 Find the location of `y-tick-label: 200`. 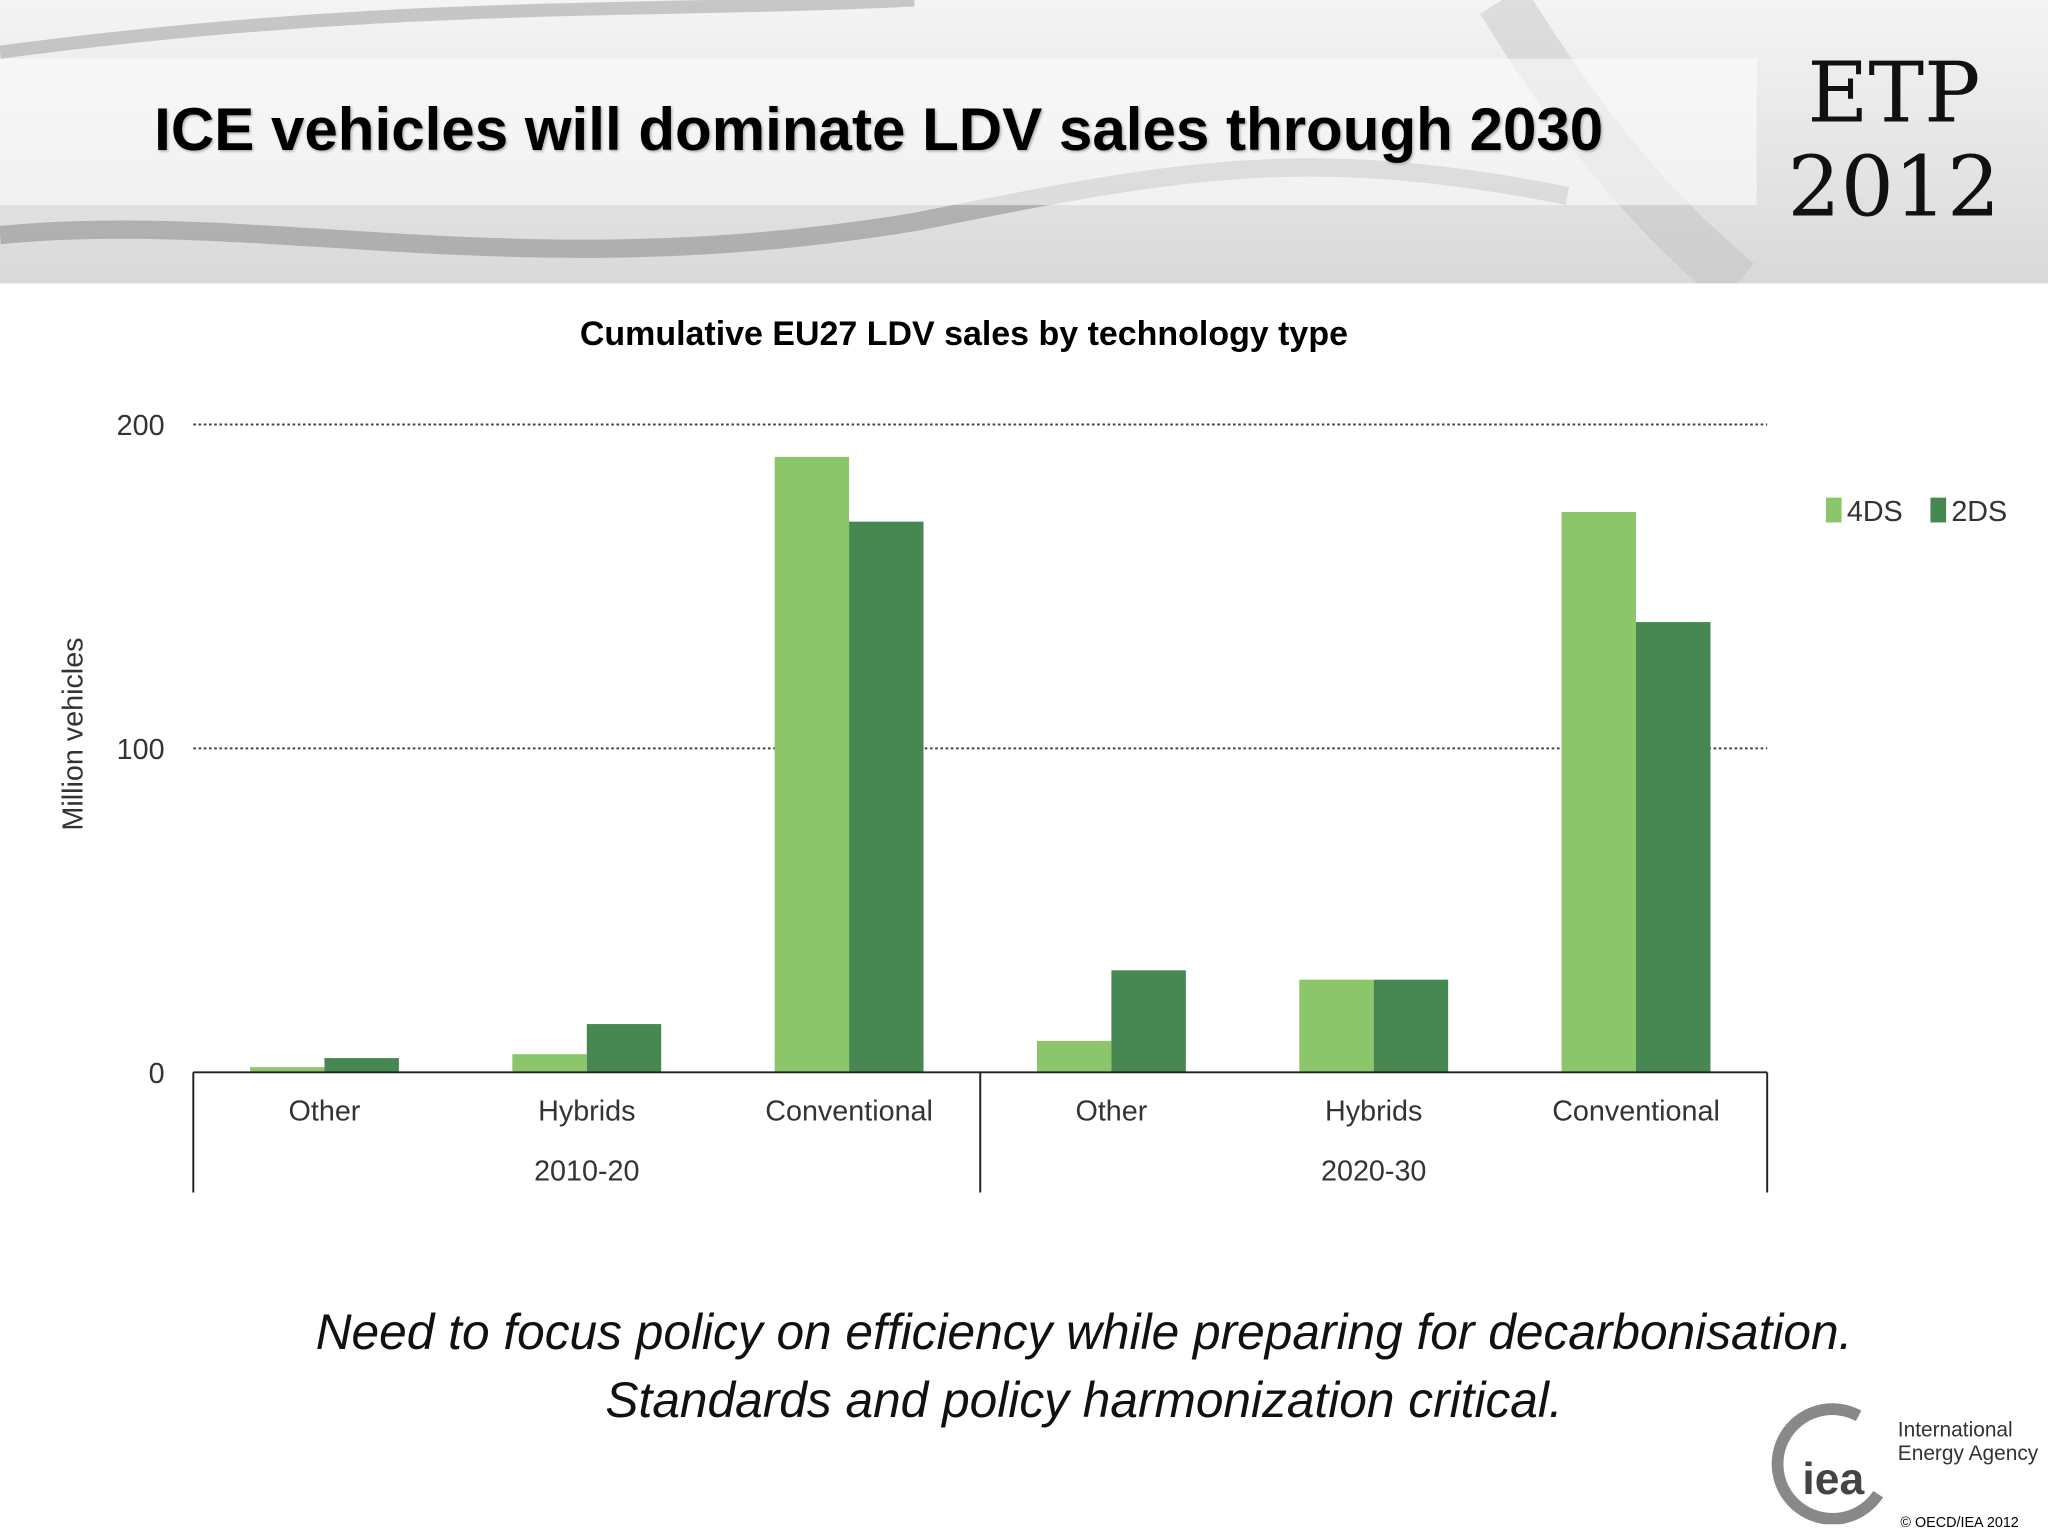

y-tick-label: 200 is located at coordinates (141, 426).